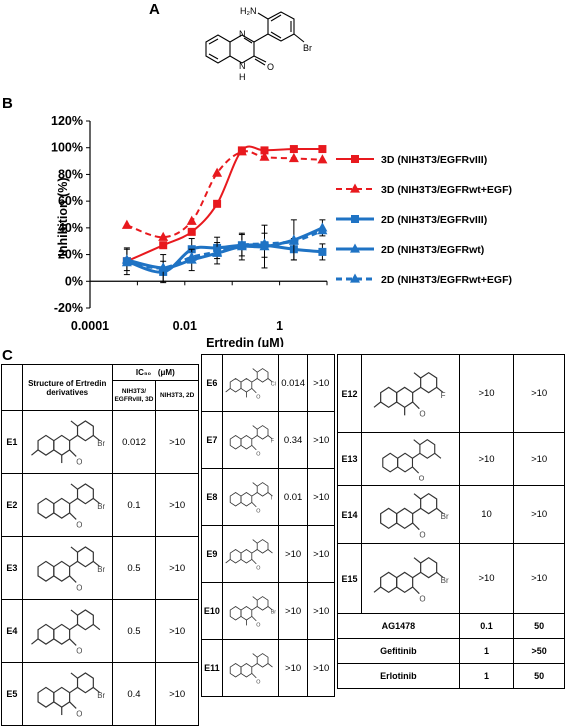 The image size is (567, 726). I want to click on x-axis-label: Ertredin (μM), so click(245, 341).